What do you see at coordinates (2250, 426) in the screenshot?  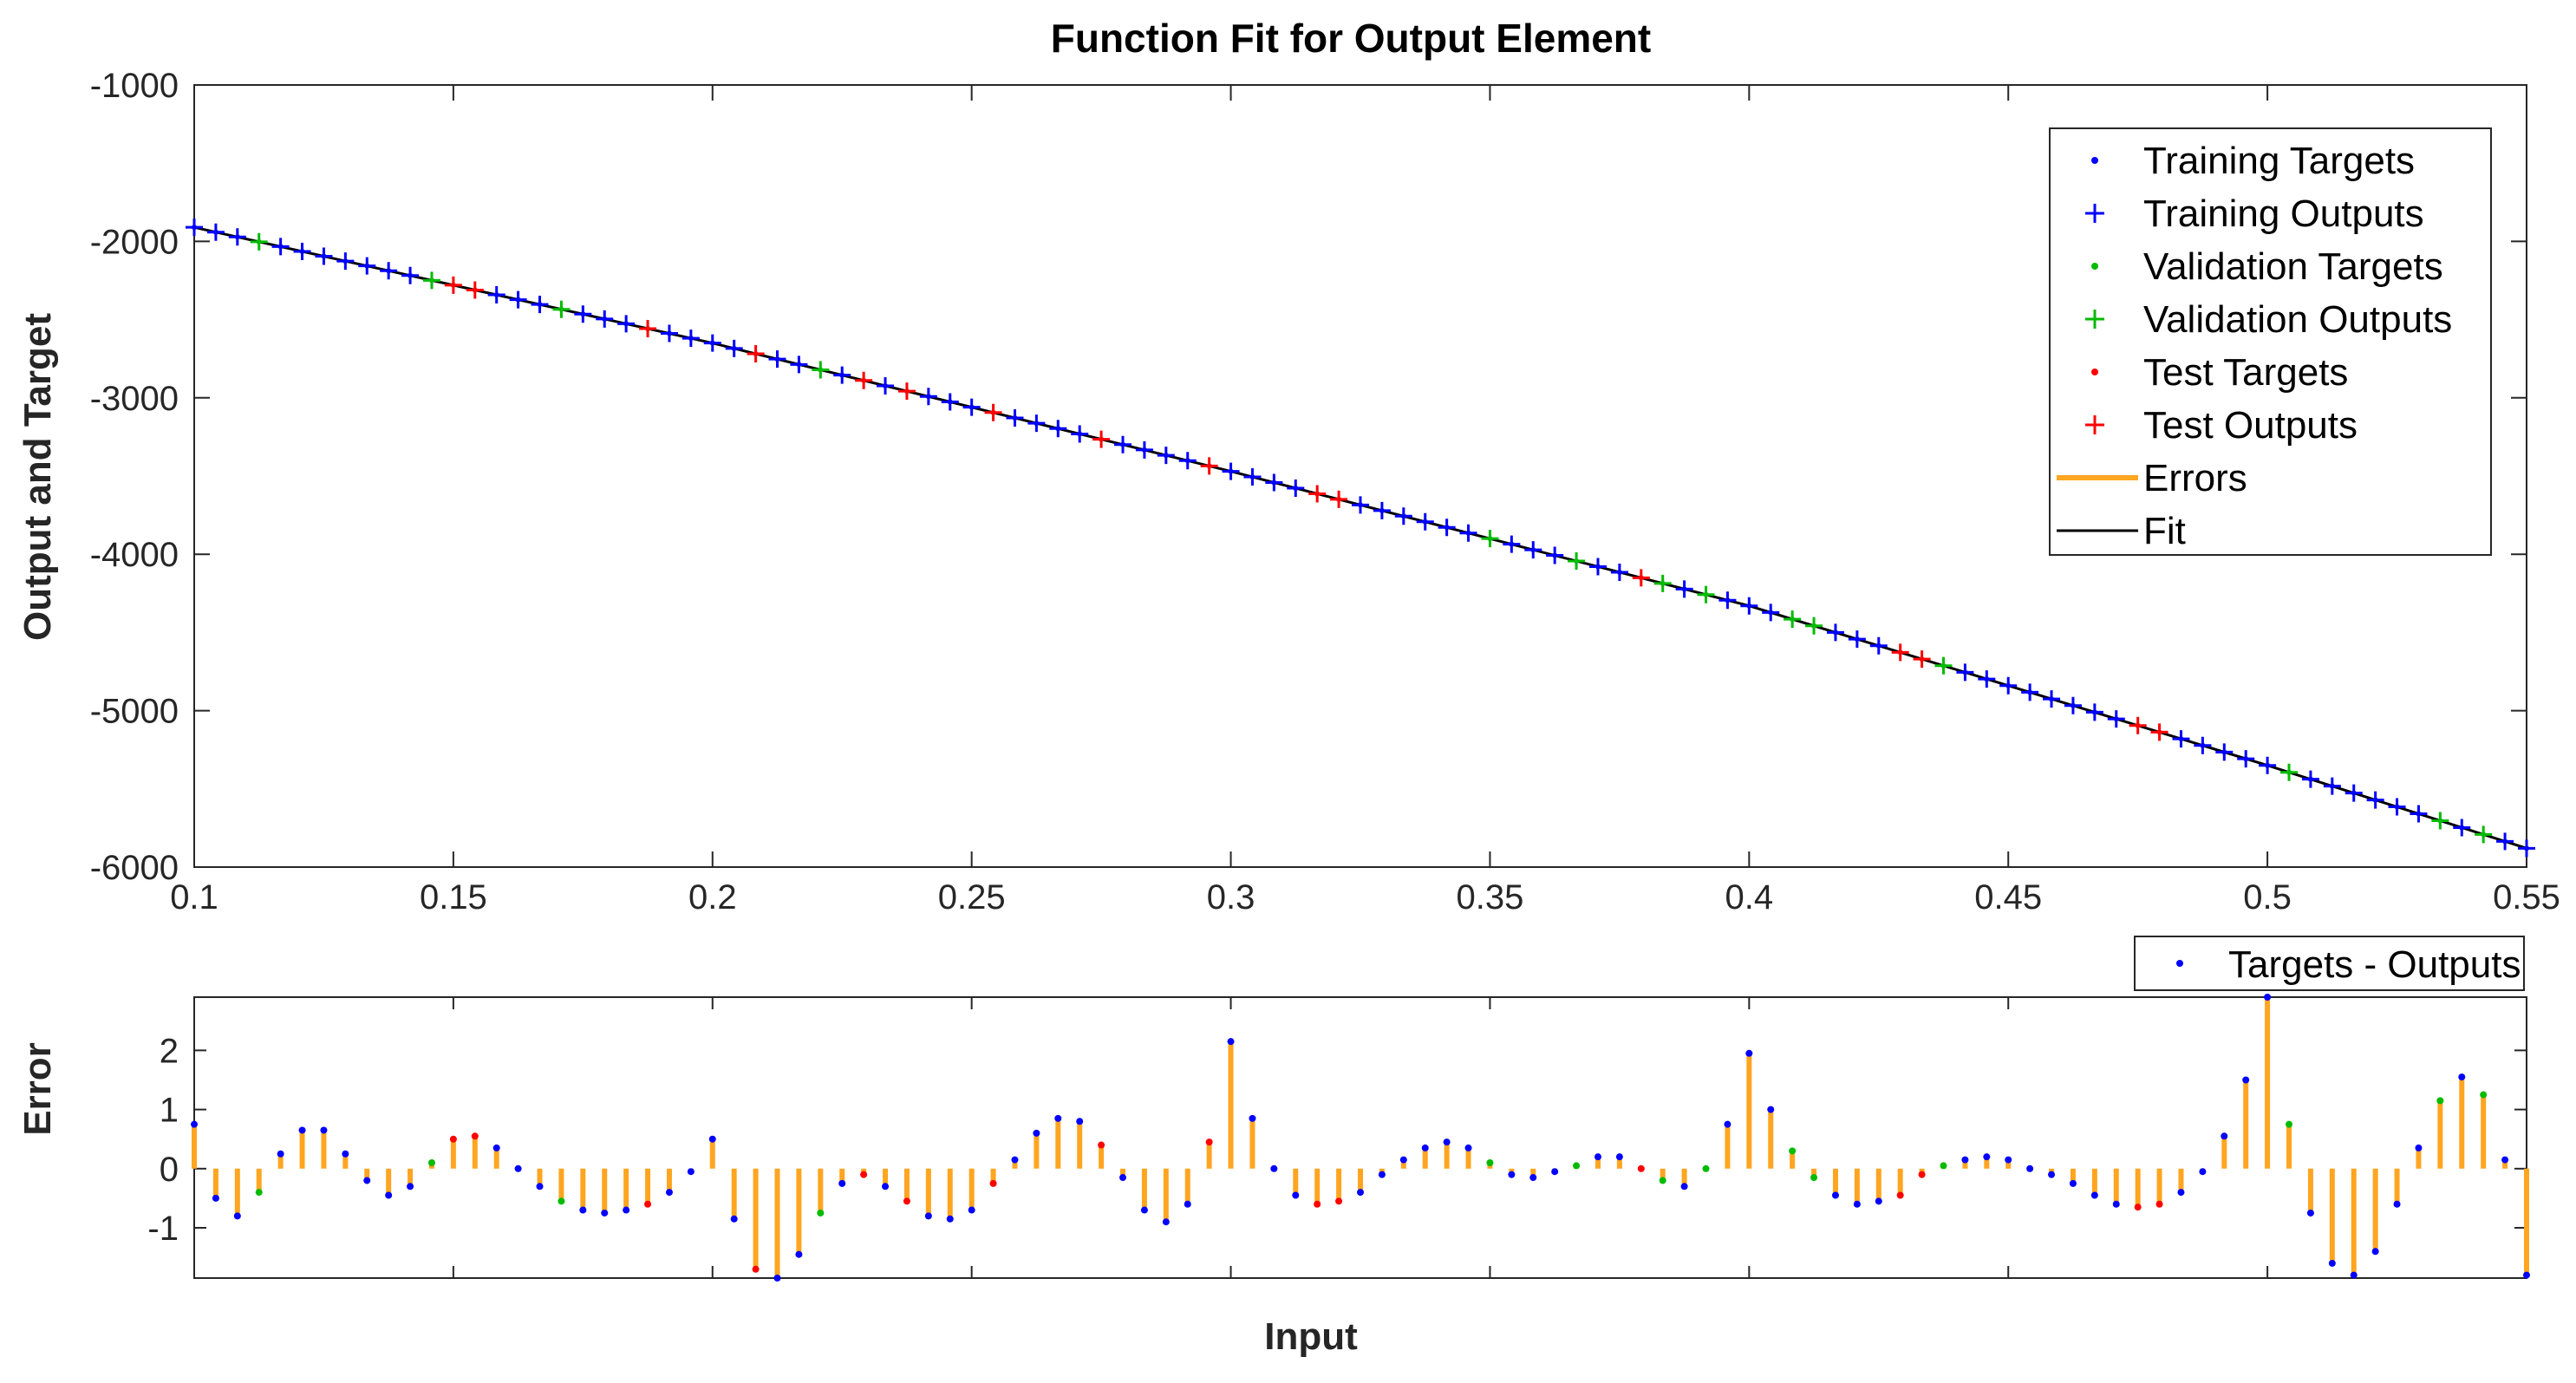 I see `legend-label: Test Outputs` at bounding box center [2250, 426].